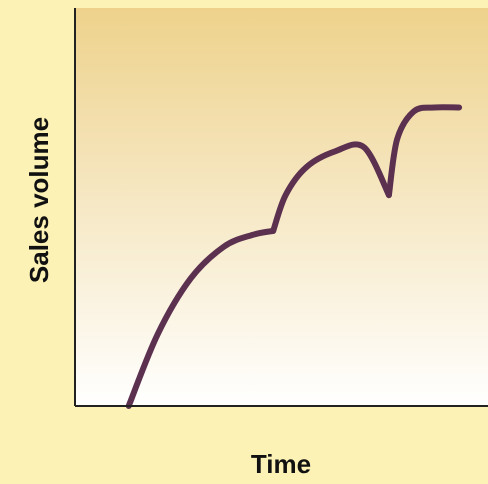 Image resolution: width=488 pixels, height=484 pixels. What do you see at coordinates (39, 200) in the screenshot?
I see `y-axis-label: Sales volume` at bounding box center [39, 200].